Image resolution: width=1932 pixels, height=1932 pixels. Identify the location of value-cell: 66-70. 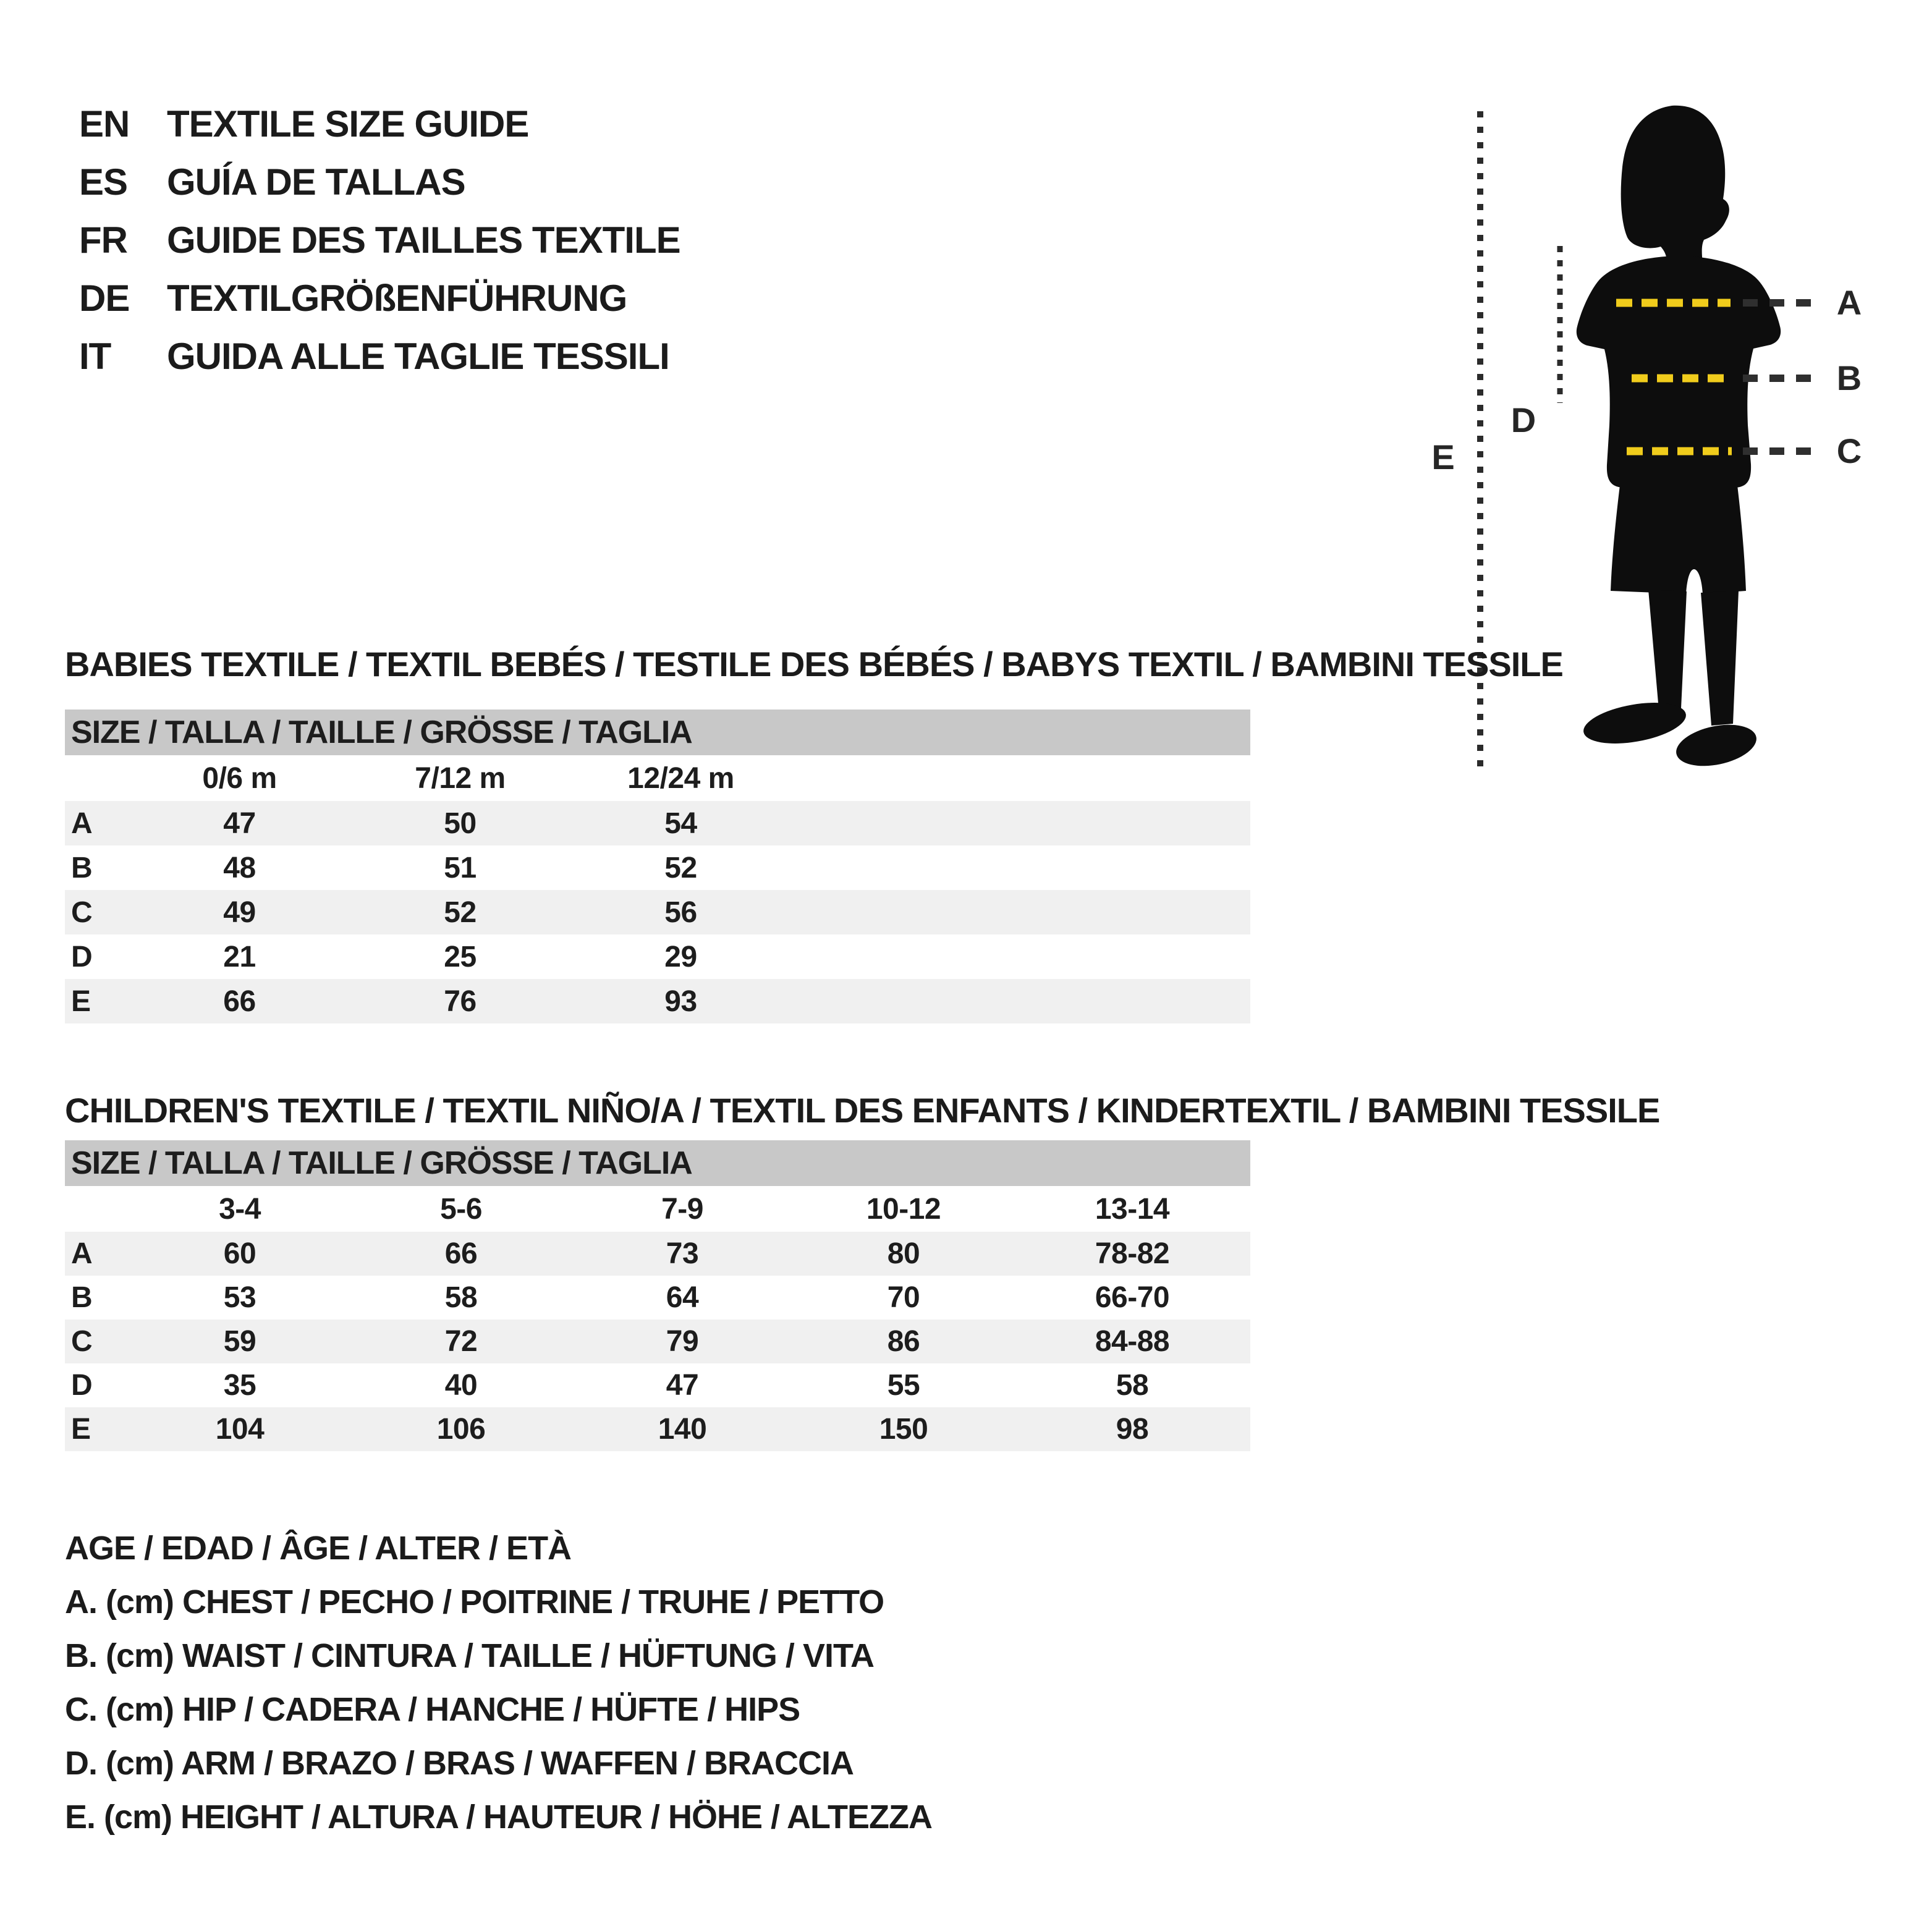
(1132, 1297).